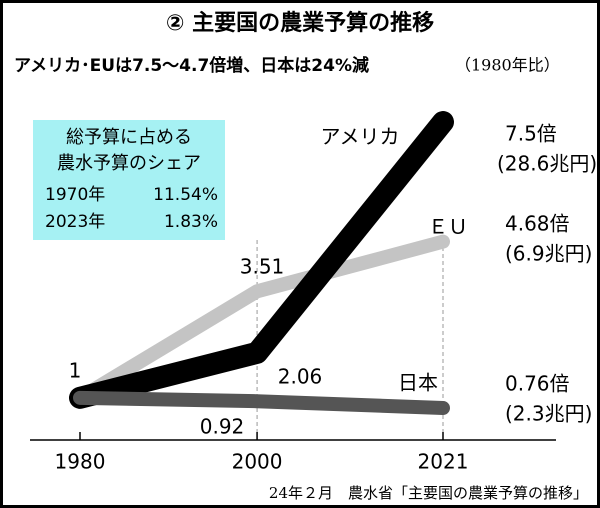 The image size is (600, 508). I want to click on data-label: 1, so click(75, 371).